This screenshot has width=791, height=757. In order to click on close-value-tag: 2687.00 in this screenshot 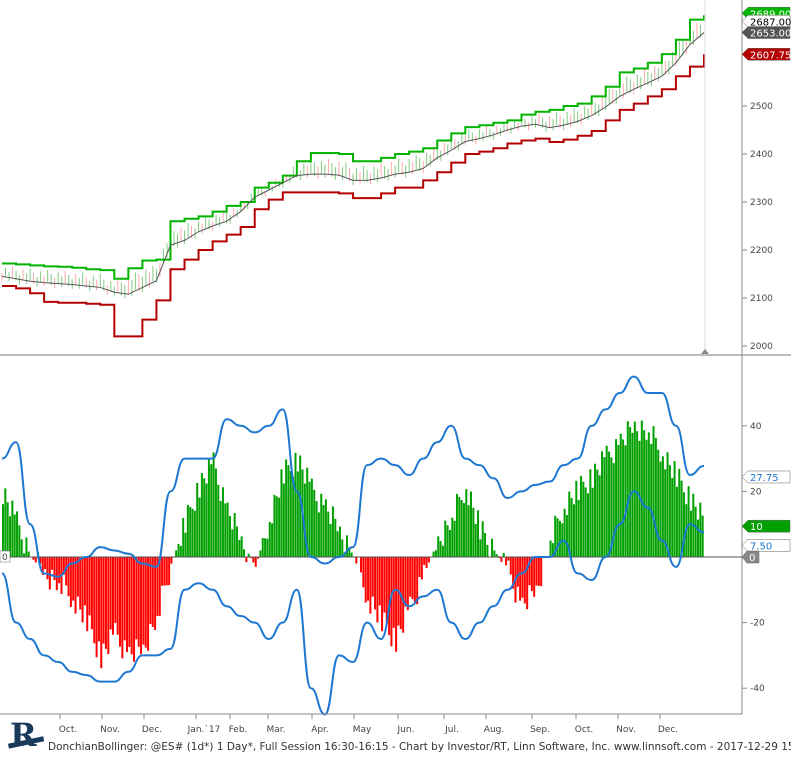, I will do `click(766, 21)`.